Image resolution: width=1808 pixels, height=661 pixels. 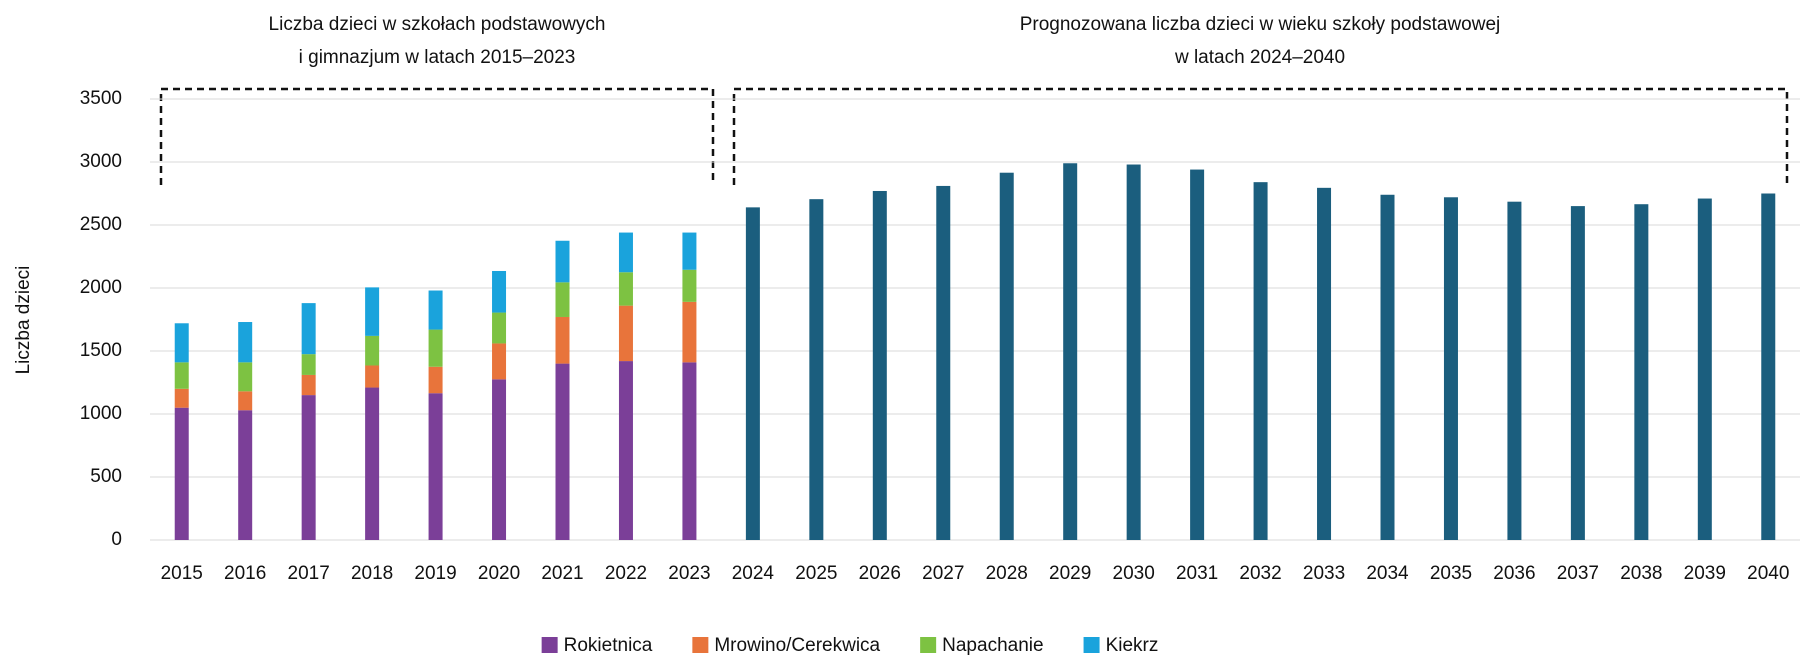 I want to click on bracket-historical, so click(x=437, y=136).